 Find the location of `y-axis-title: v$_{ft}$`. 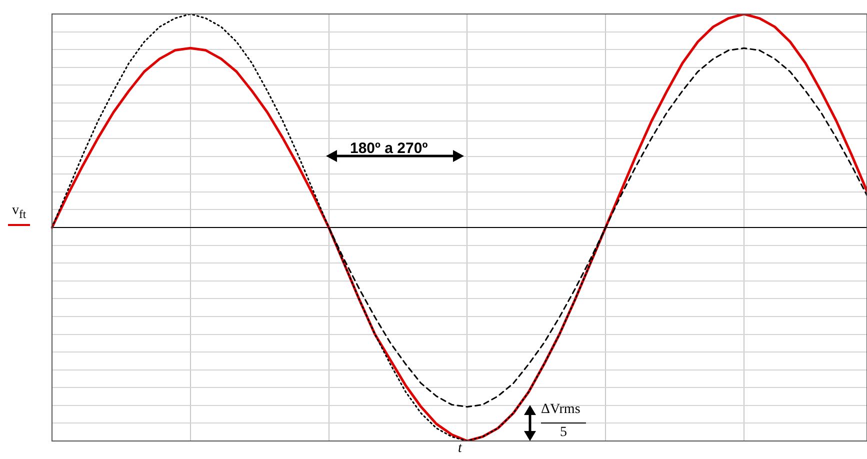

y-axis-title: v$_{ft}$ is located at coordinates (19, 214).